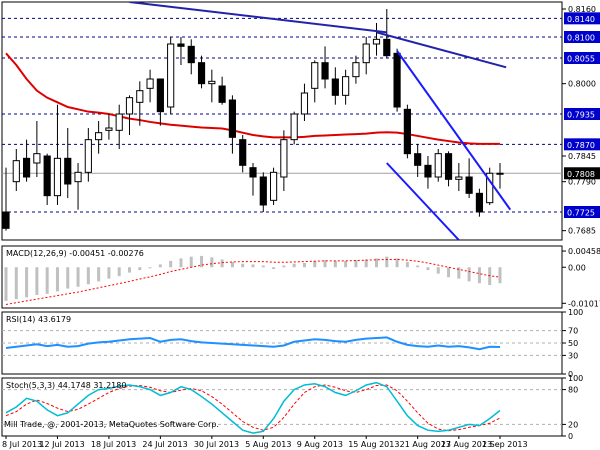 This screenshot has height=450, width=600. I want to click on time-axis-label: 2 Sep 2013, so click(505, 444).